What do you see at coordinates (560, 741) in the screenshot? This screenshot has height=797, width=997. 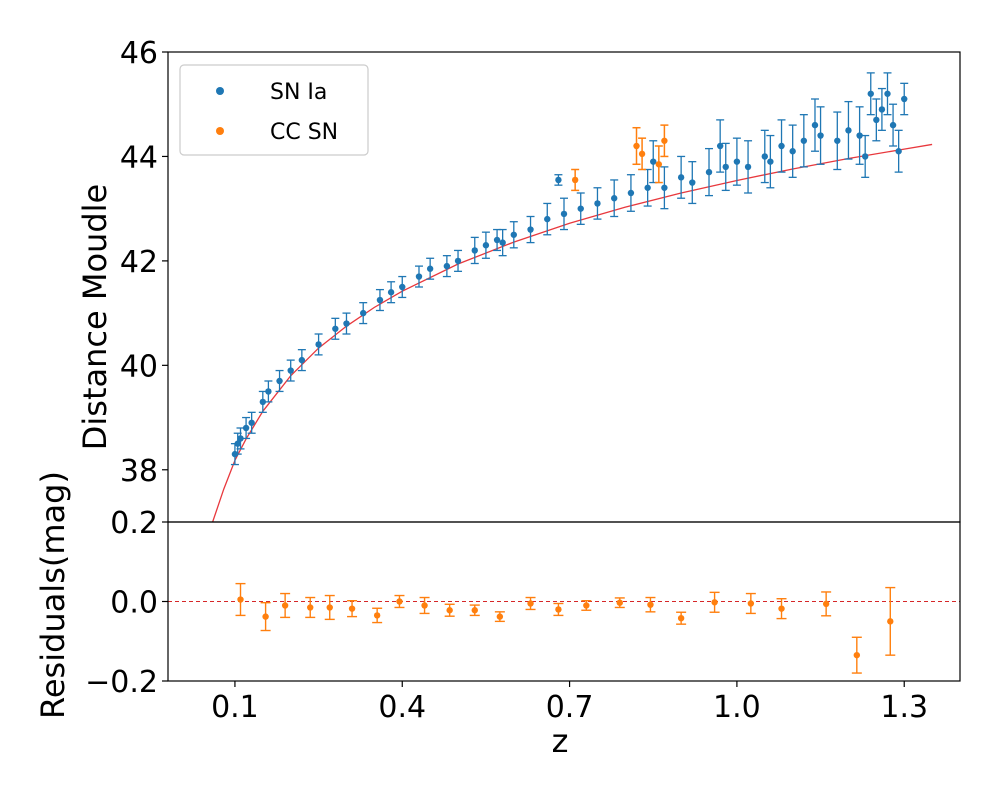 I see `x-axis-label: z` at bounding box center [560, 741].